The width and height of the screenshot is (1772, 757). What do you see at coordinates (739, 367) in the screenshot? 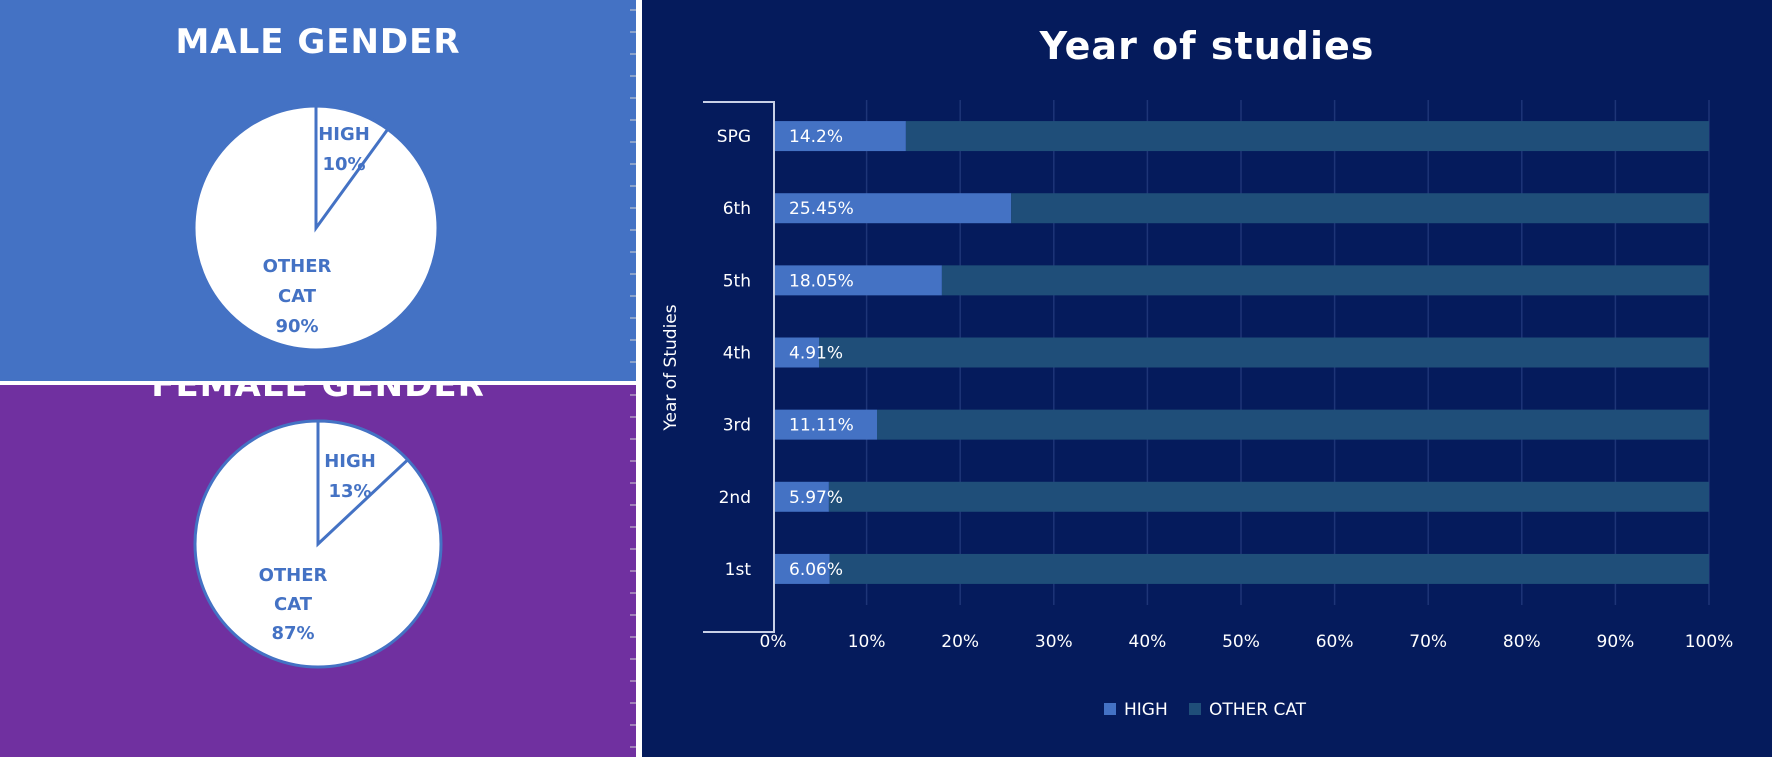
I see `category-axis-line` at bounding box center [739, 367].